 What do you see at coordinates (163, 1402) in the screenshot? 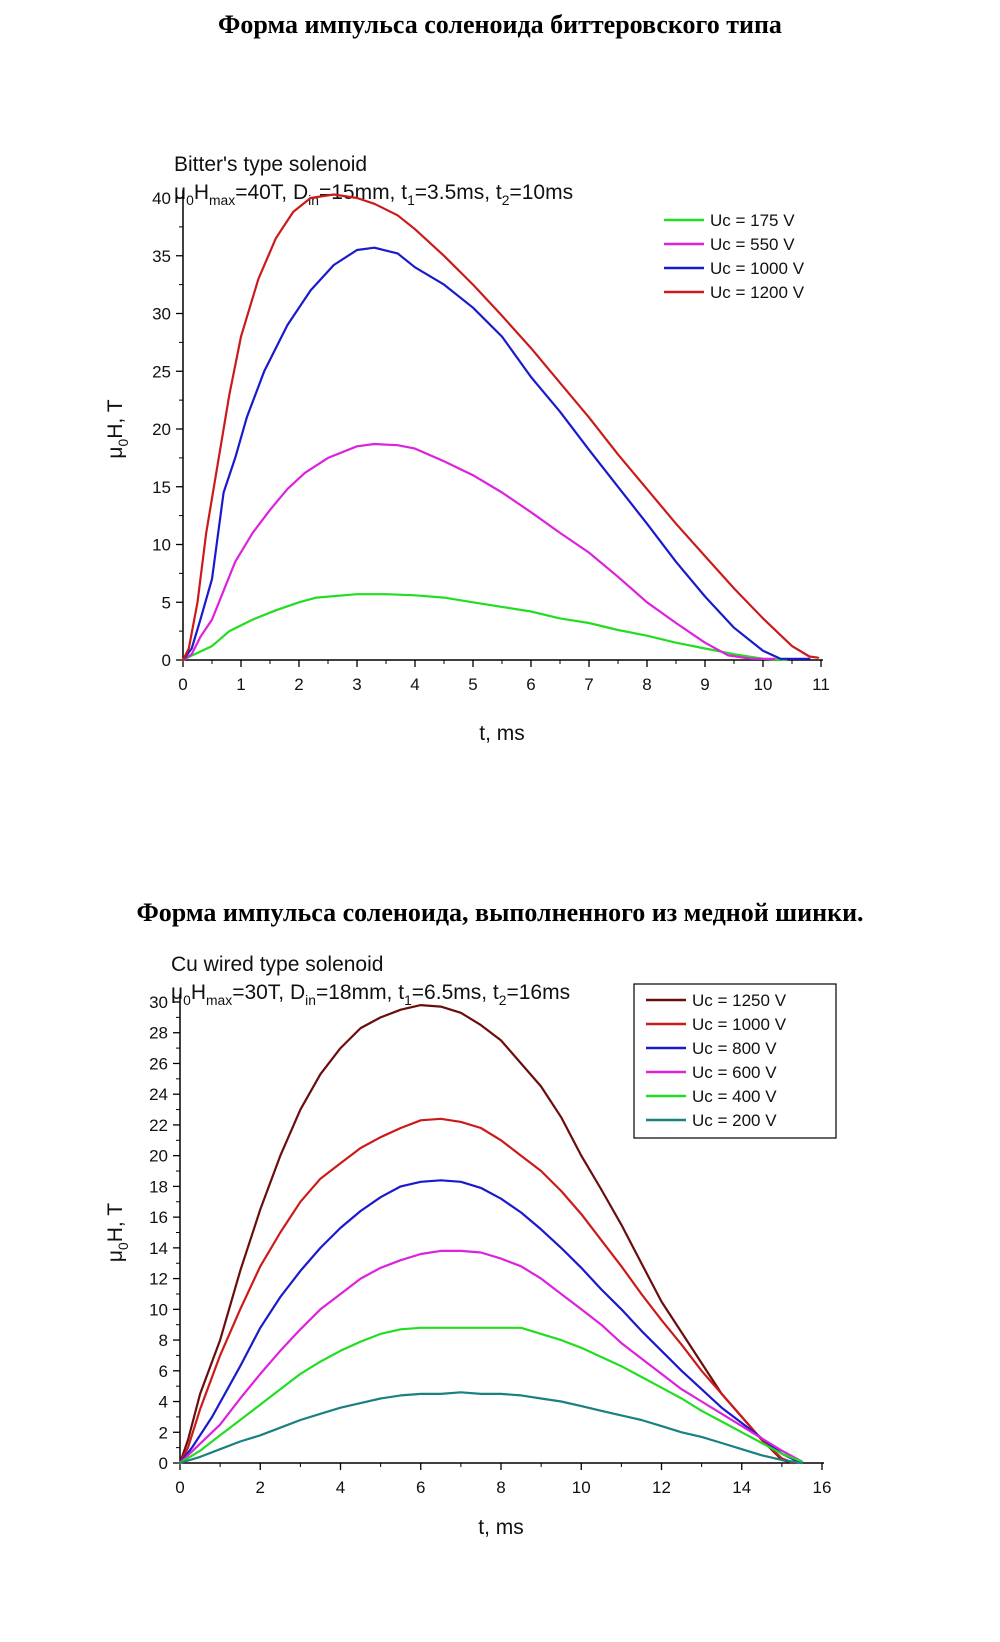
I see `cu-y-tick-label: 4` at bounding box center [163, 1402].